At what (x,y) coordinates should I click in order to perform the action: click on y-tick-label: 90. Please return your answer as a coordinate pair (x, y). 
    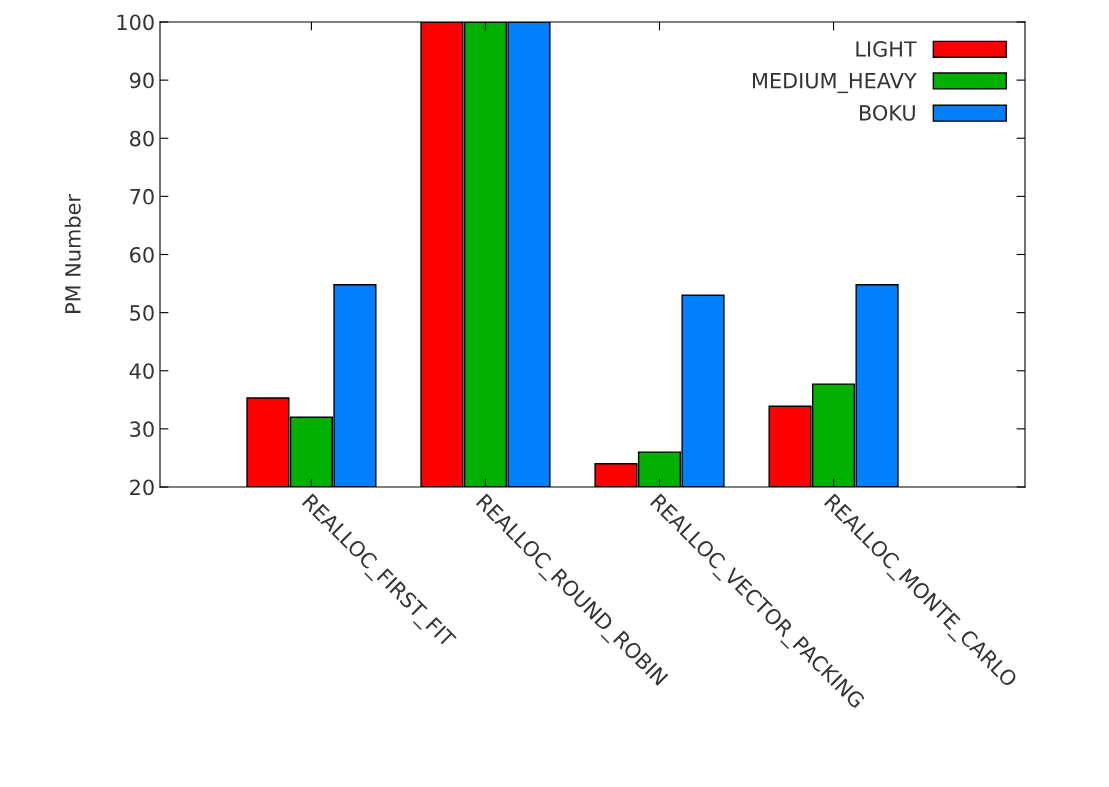
    Looking at the image, I should click on (141, 80).